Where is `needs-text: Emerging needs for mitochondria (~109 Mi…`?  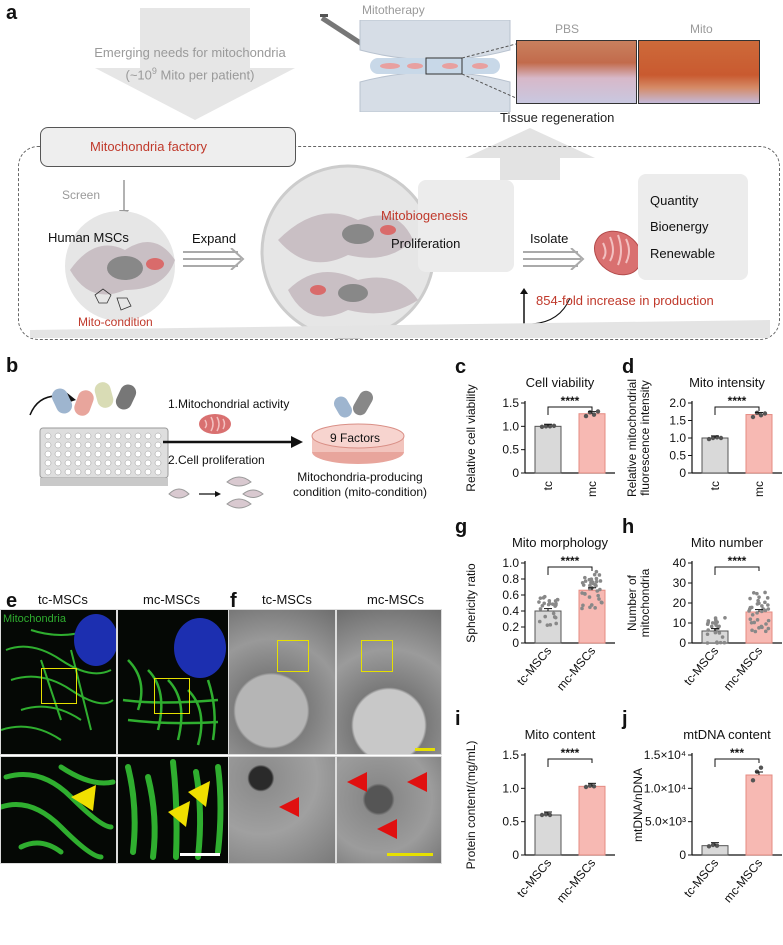 needs-text: Emerging needs for mitochondria (~109 Mi… is located at coordinates (190, 64).